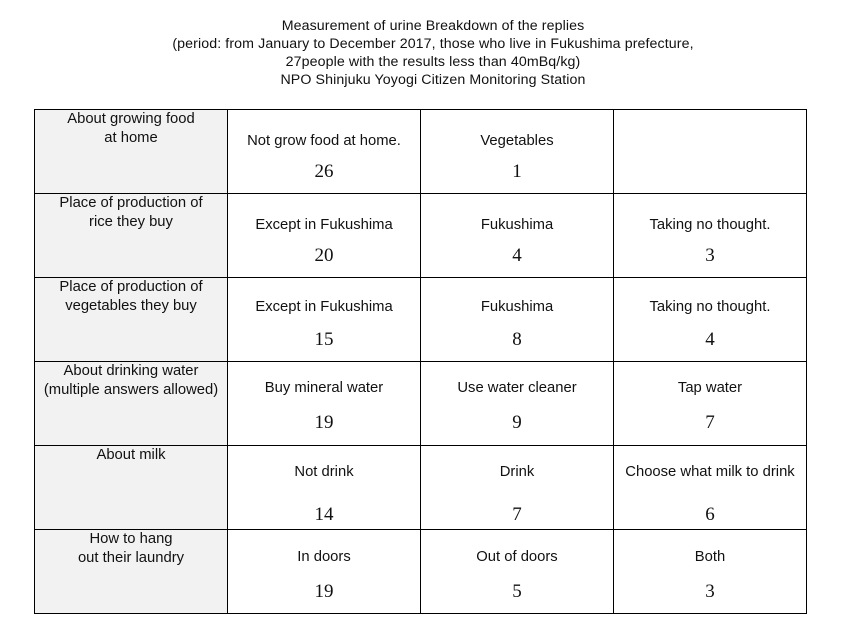 This screenshot has height=634, width=841. I want to click on question-text: rice they buy, so click(131, 222).